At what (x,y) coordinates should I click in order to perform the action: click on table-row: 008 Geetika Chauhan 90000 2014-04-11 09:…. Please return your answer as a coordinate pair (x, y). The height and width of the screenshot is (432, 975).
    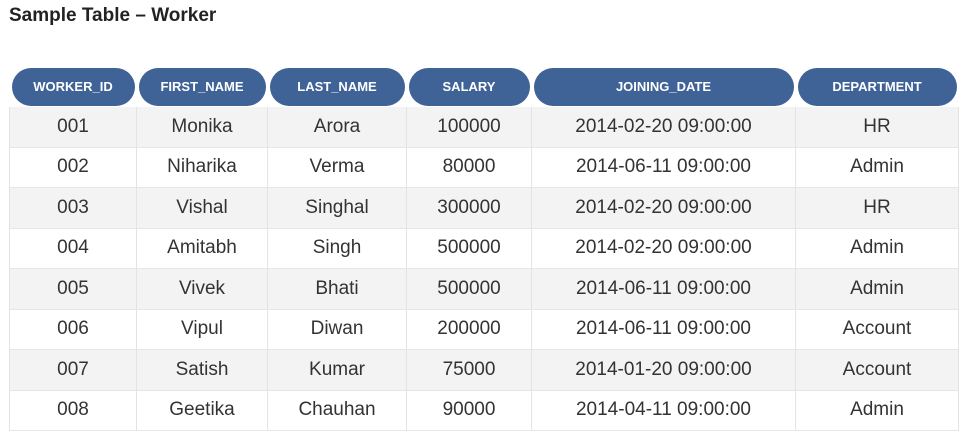
    Looking at the image, I should click on (484, 410).